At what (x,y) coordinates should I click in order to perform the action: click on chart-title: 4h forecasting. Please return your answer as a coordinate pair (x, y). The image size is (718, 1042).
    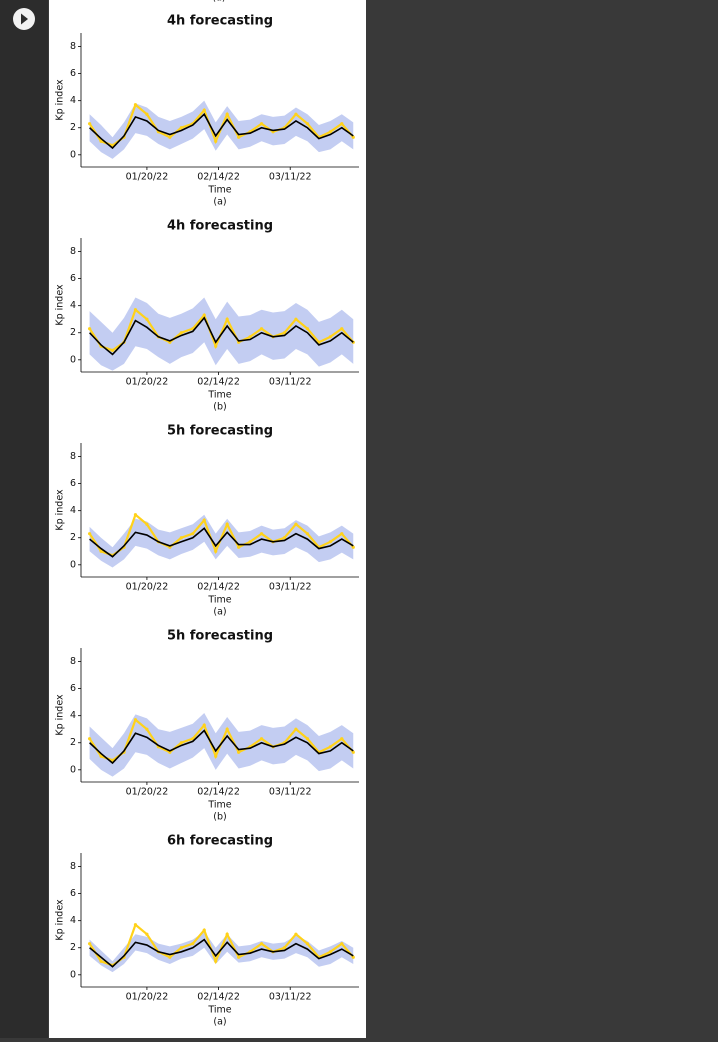
    Looking at the image, I should click on (220, 21).